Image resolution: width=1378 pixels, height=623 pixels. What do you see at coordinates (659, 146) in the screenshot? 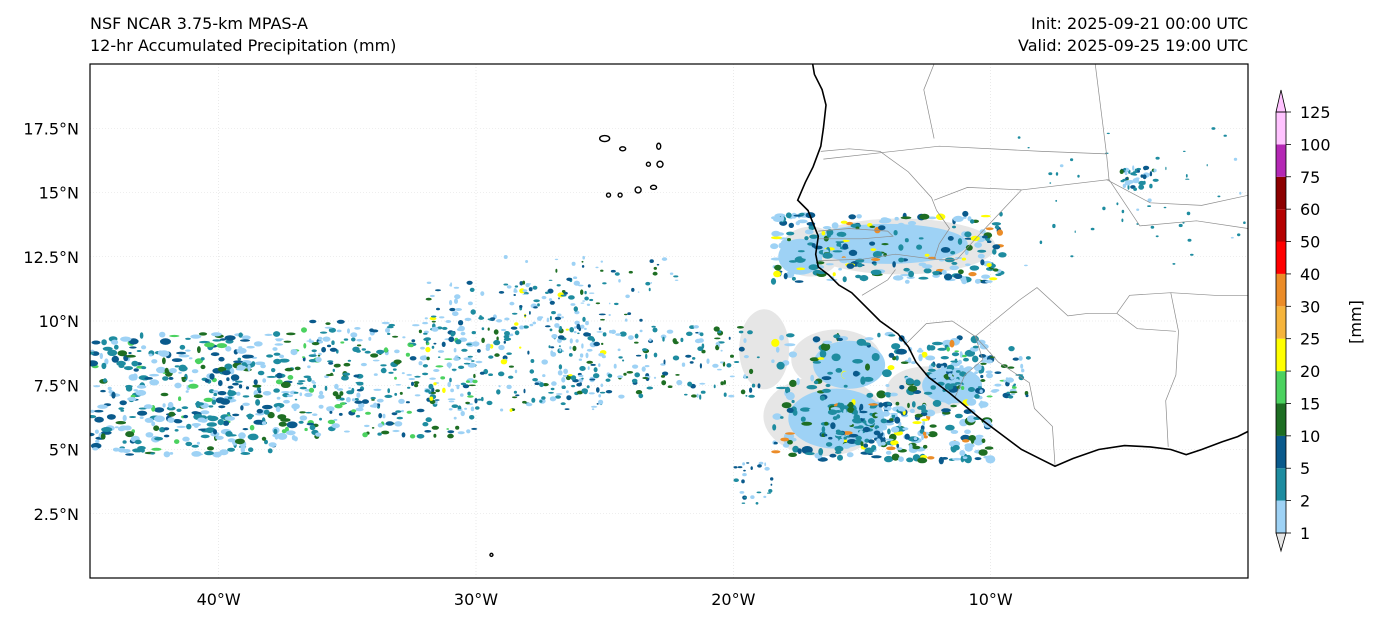
I see `island` at bounding box center [659, 146].